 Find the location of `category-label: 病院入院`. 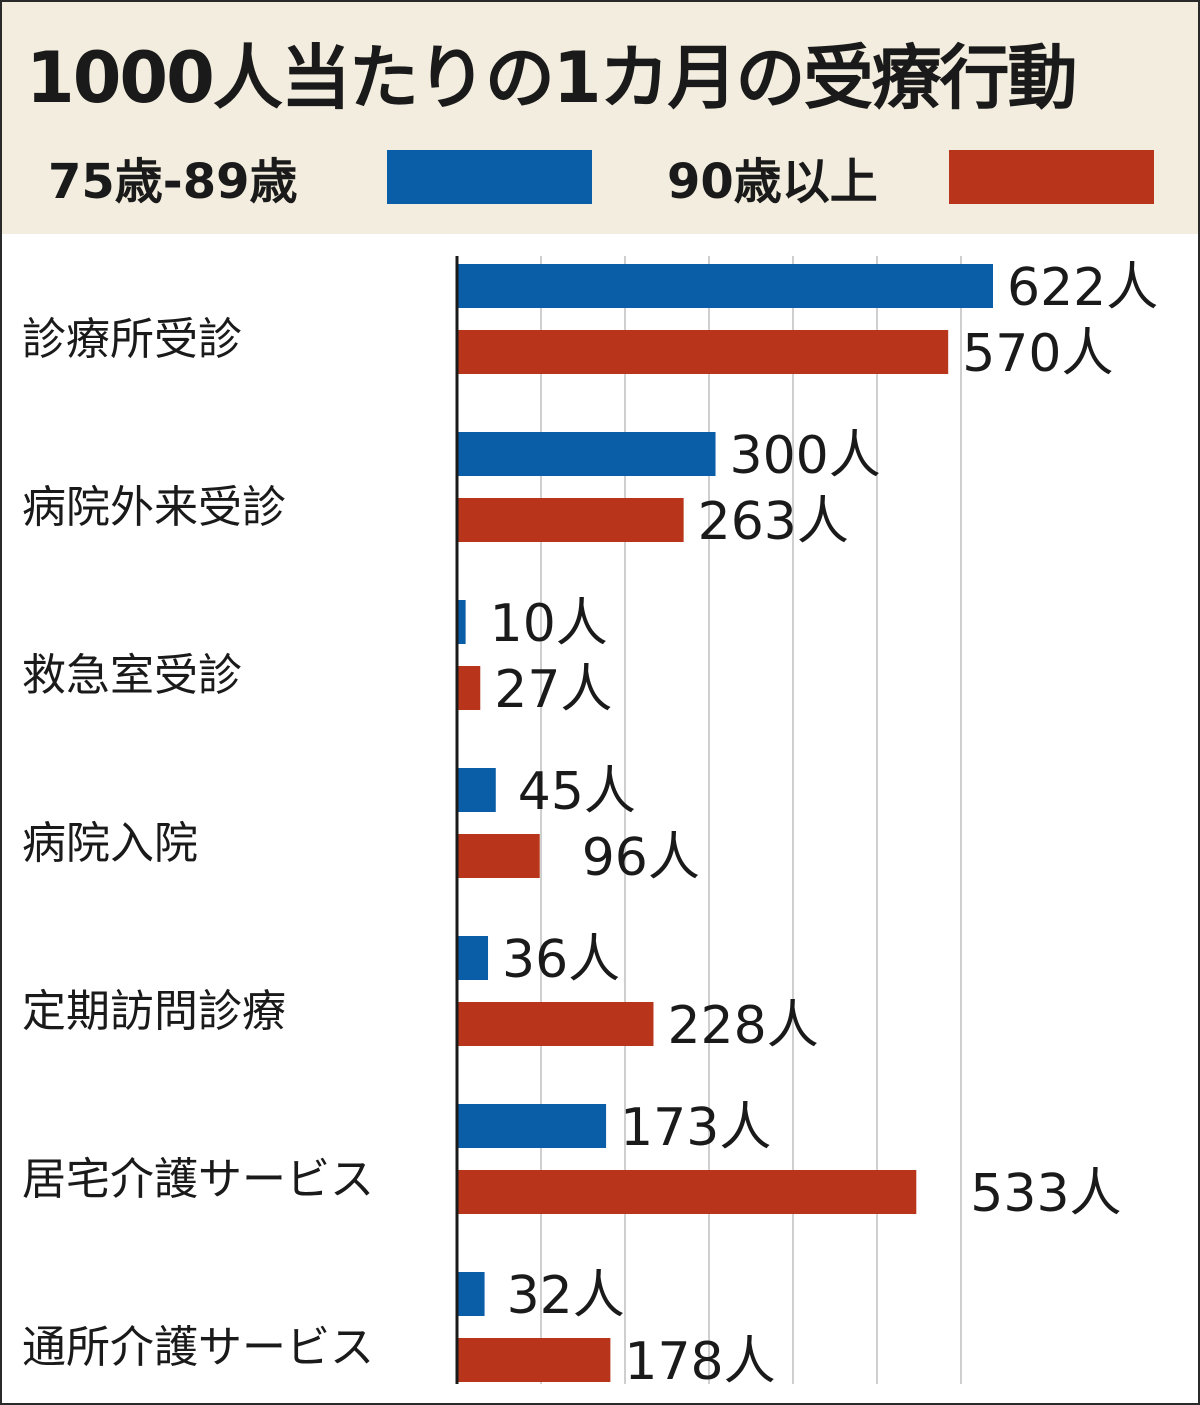

category-label: 病院入院 is located at coordinates (110, 843).